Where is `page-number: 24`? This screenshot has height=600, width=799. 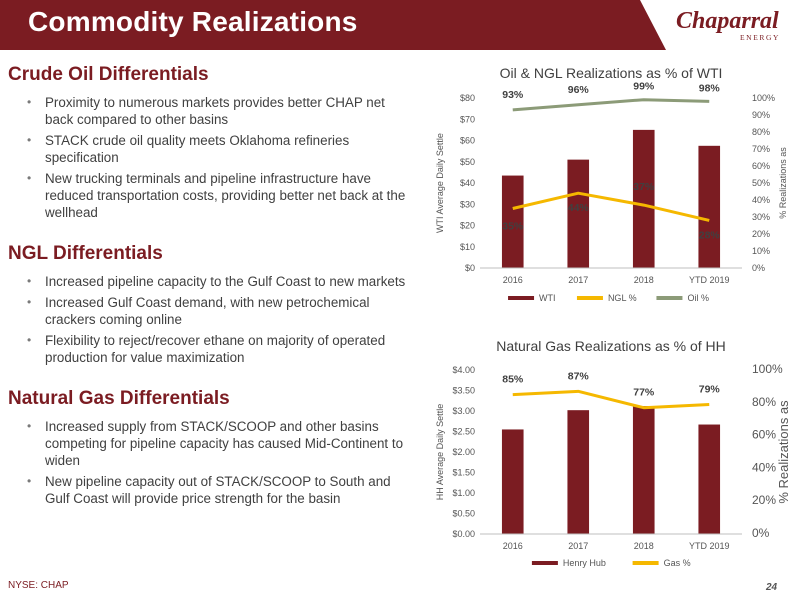 page-number: 24 is located at coordinates (772, 587).